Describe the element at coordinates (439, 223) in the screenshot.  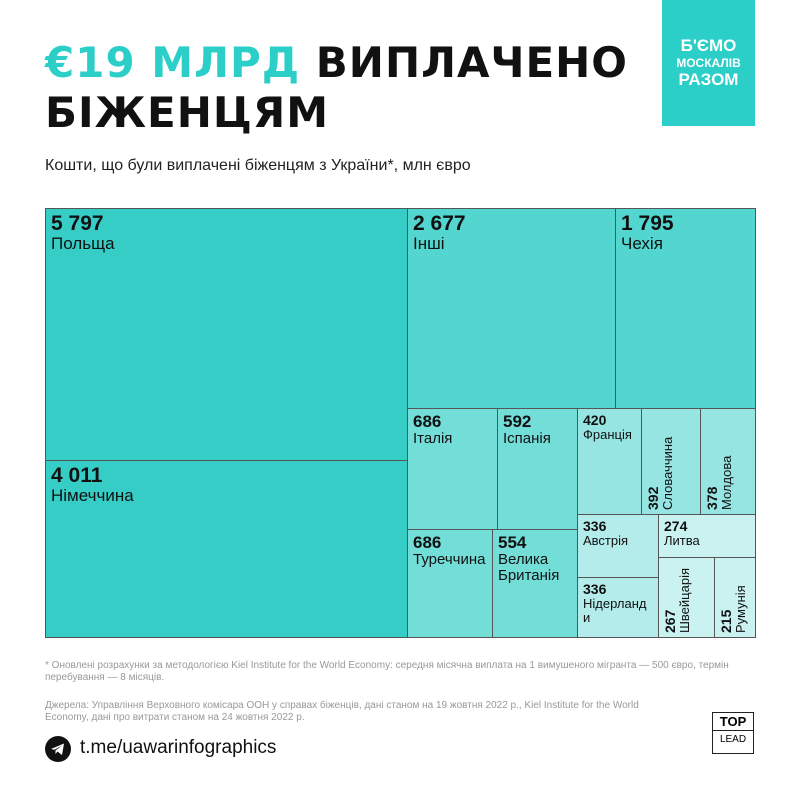
I see `value-label: 2 677` at that location.